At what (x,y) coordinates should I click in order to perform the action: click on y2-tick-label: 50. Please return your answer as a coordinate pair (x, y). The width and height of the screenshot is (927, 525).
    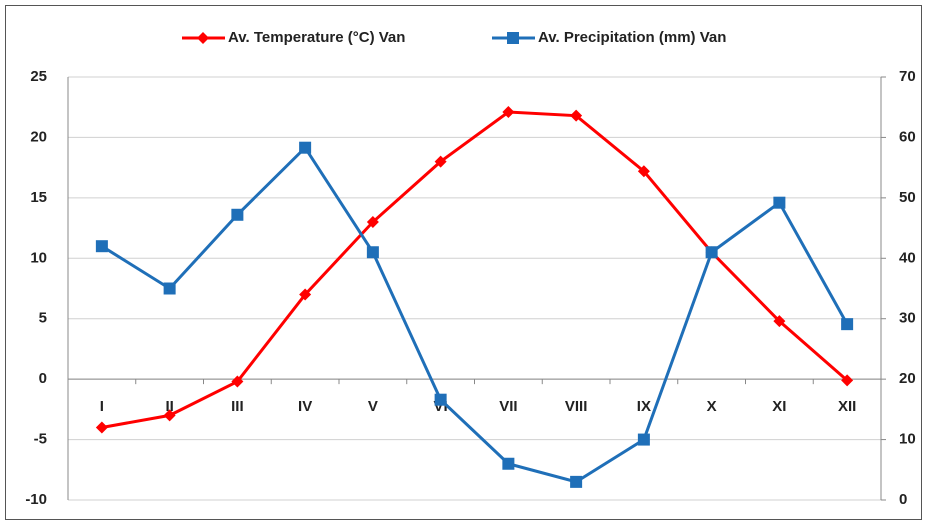
    Looking at the image, I should click on (907, 197).